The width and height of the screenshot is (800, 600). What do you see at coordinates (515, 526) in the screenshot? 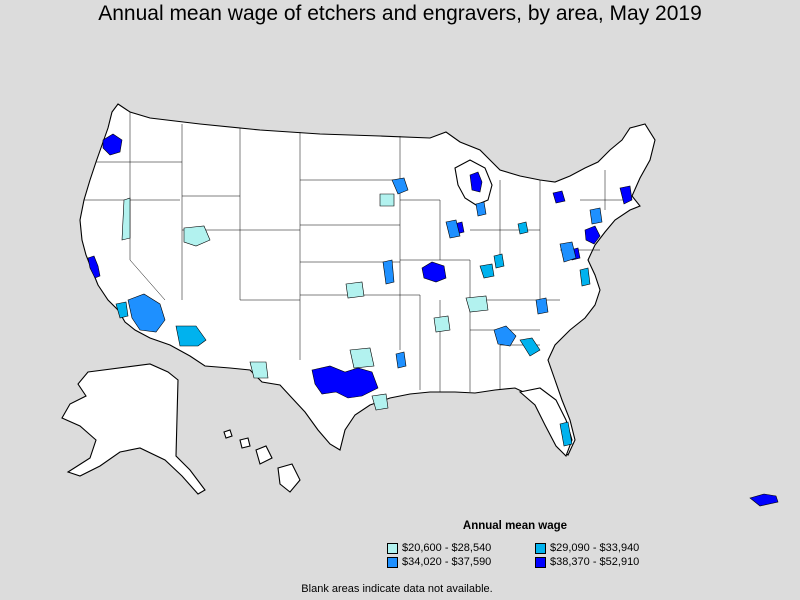
I see `legend-title: Annual mean wage` at bounding box center [515, 526].